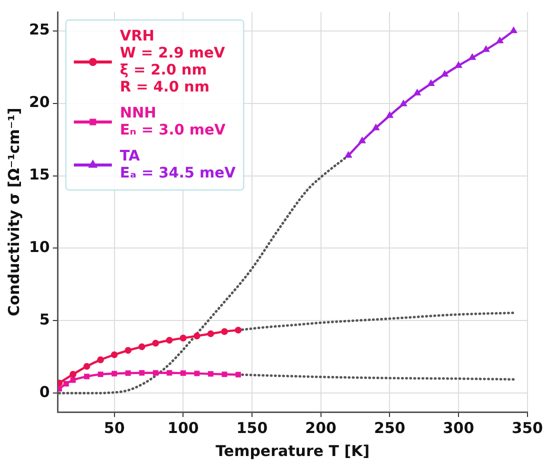 Image resolution: width=546 pixels, height=465 pixels. I want to click on y-tick-label: 0, so click(44, 392).